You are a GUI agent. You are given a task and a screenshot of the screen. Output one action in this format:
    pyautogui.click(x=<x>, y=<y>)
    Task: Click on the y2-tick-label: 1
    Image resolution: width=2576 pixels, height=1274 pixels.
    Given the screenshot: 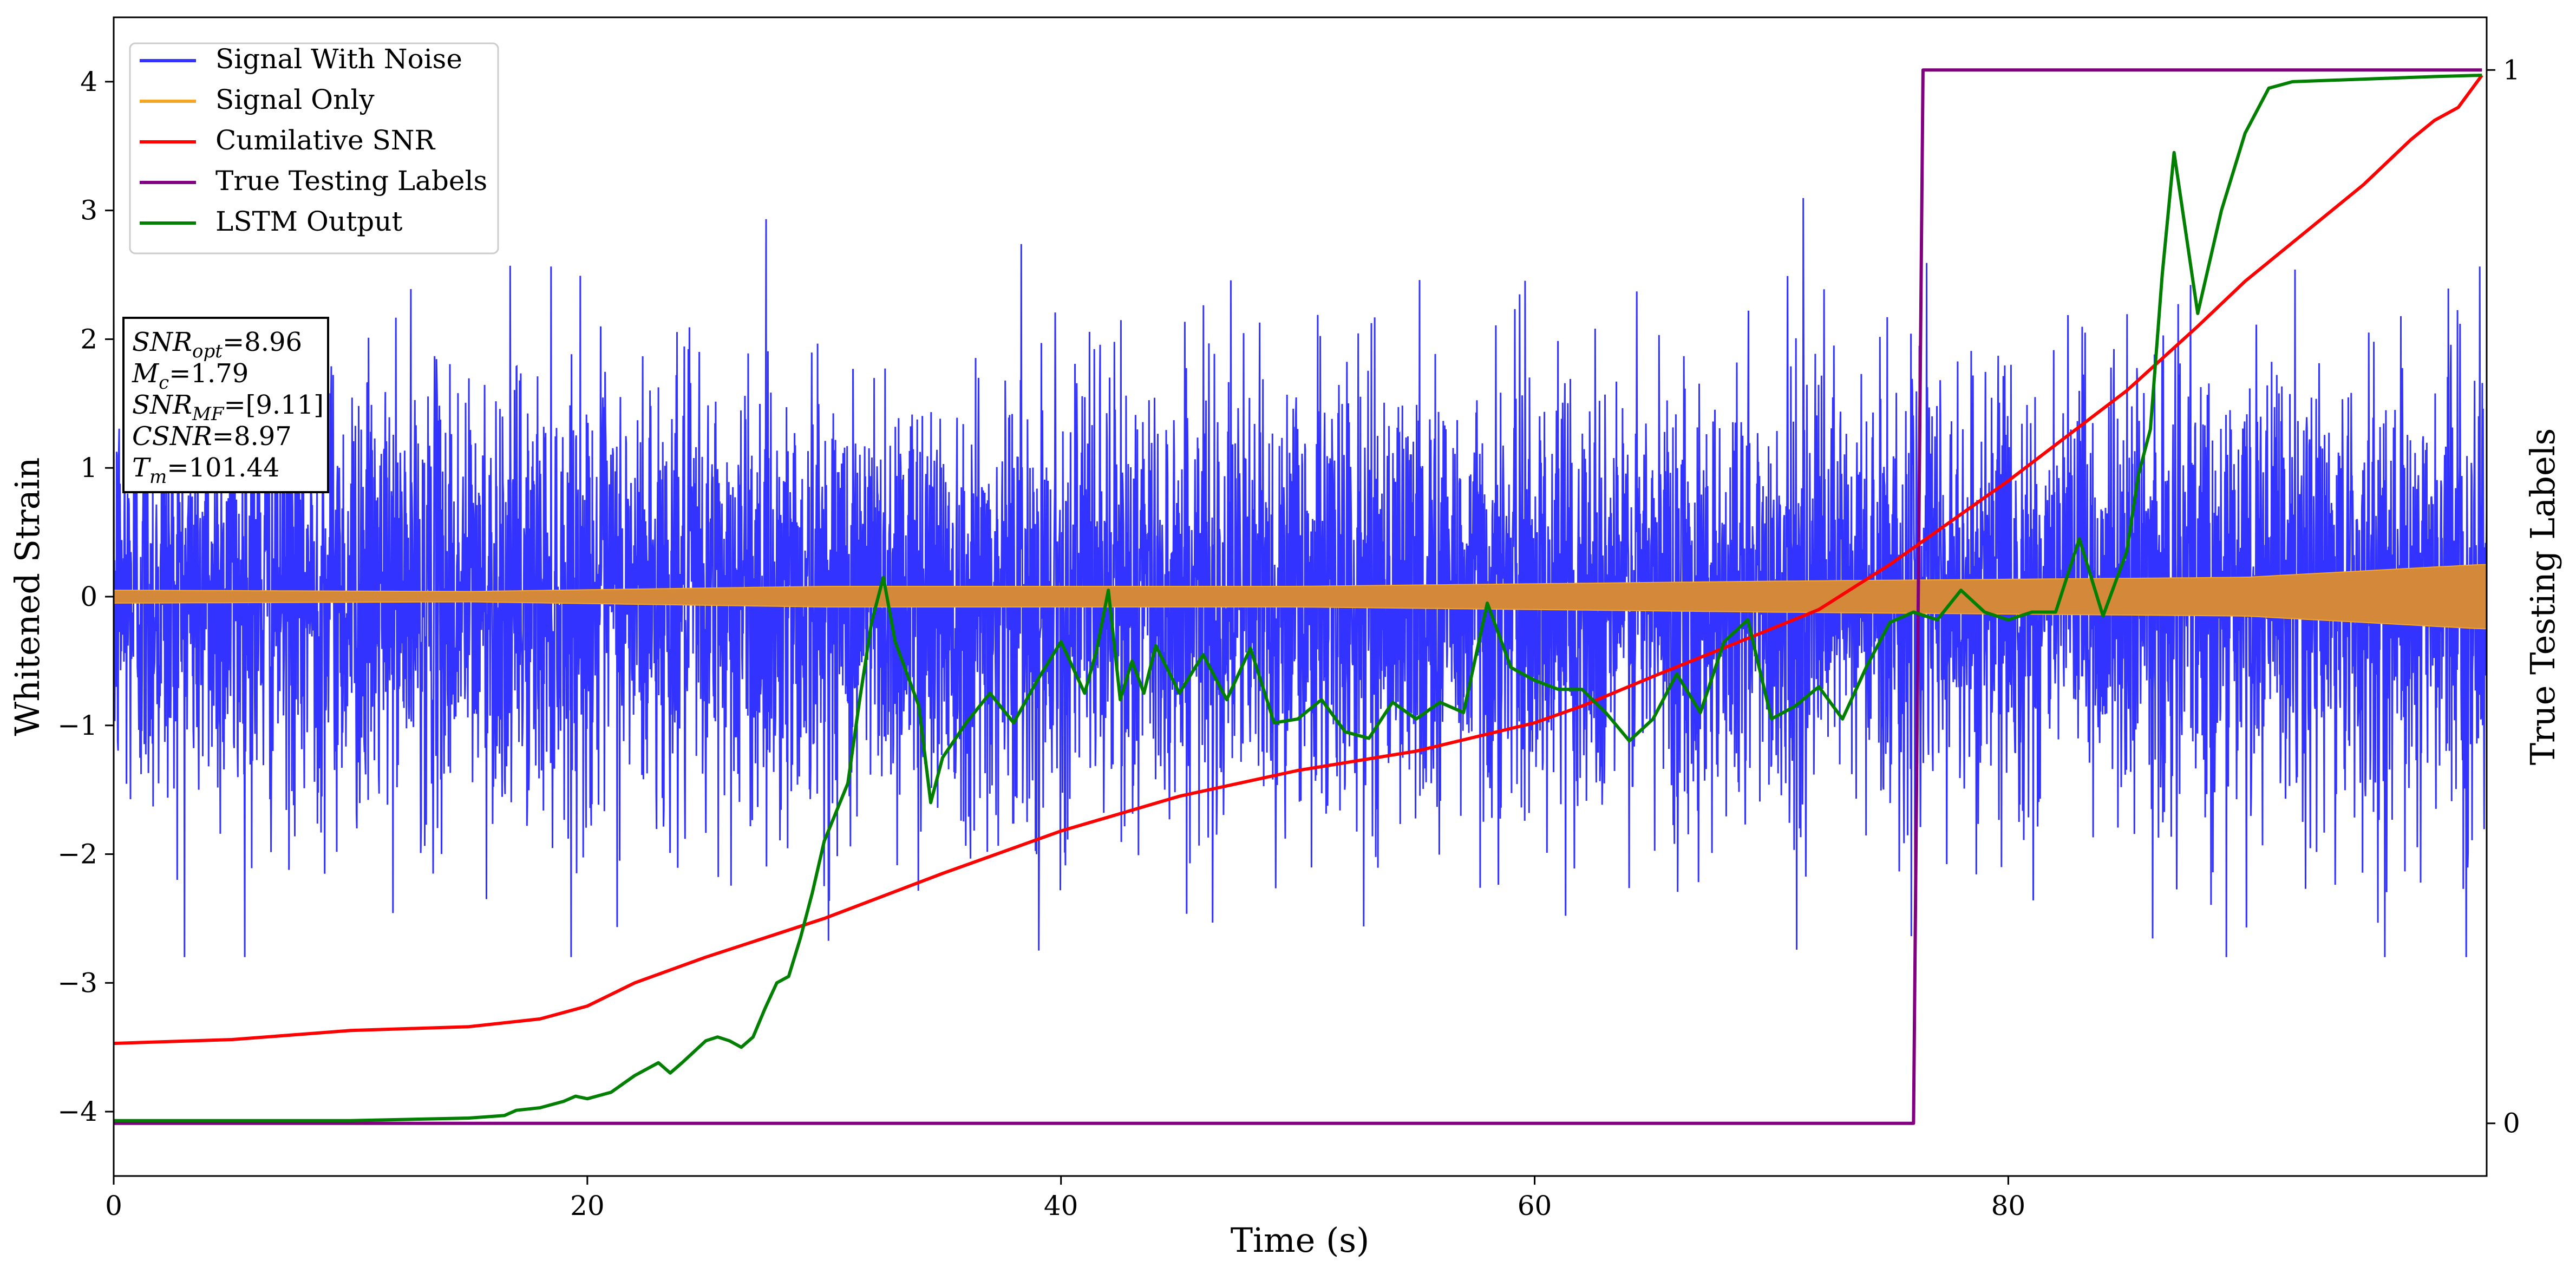 What is the action you would take?
    pyautogui.click(x=2511, y=70)
    